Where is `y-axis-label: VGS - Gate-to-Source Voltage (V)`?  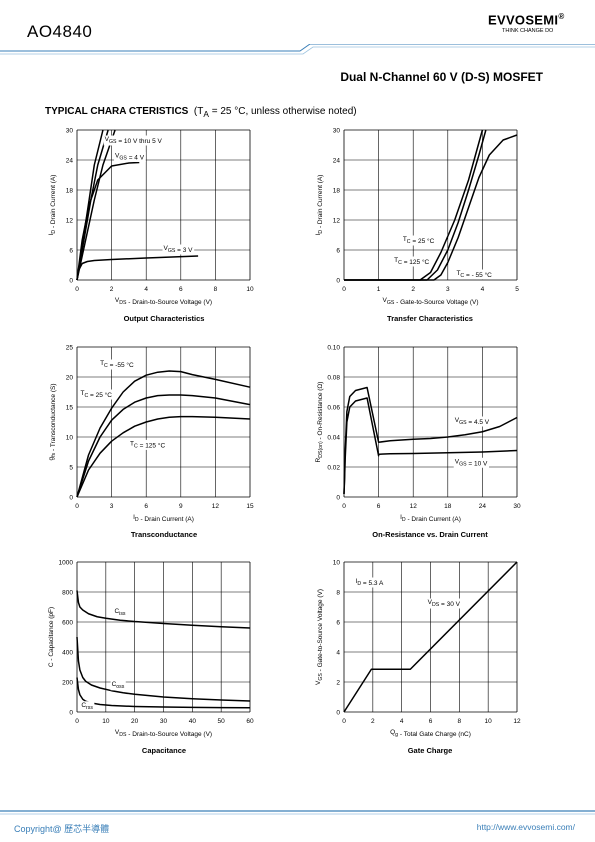
y-axis-label: VGS - Gate-to-Source Voltage (V) is located at coordinates (319, 637).